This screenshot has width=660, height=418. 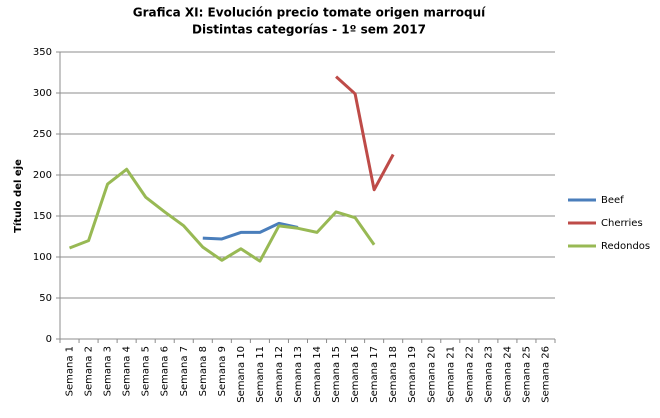 I want to click on legend-label: Redondos, so click(x=625, y=246).